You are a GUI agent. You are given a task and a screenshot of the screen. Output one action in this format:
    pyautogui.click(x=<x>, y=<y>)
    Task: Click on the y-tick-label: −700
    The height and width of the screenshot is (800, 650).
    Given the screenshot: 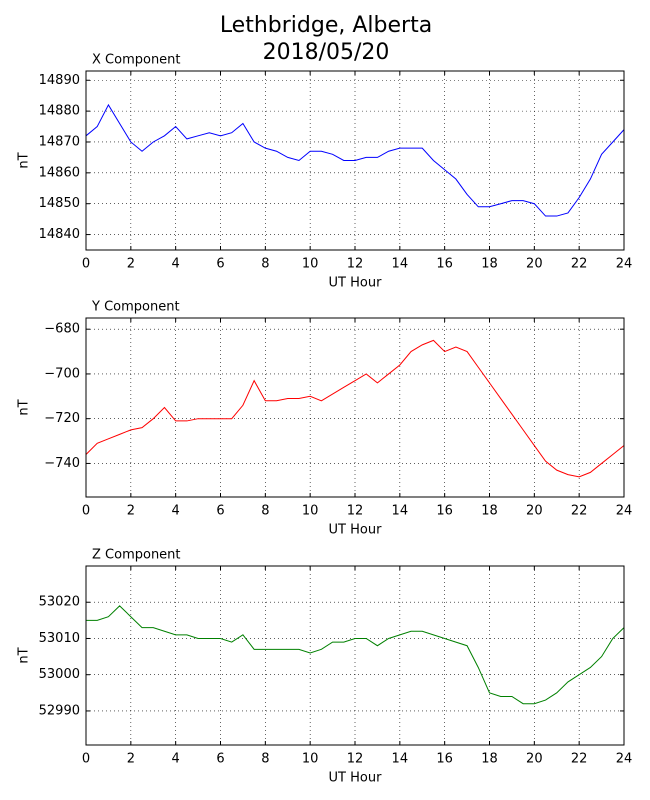 What is the action you would take?
    pyautogui.click(x=62, y=373)
    